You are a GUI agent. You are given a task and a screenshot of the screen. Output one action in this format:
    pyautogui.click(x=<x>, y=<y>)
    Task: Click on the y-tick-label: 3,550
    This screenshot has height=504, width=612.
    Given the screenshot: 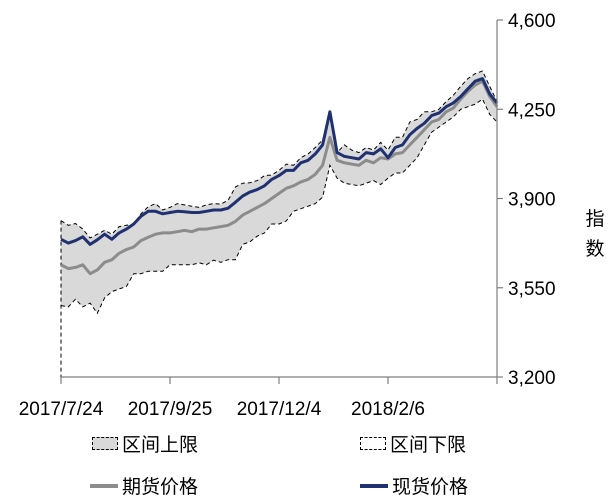 What is the action you would take?
    pyautogui.click(x=532, y=289)
    